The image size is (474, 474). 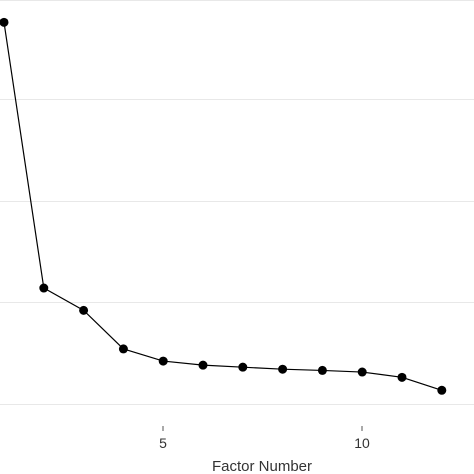 I want to click on x-tick-label-10: 10, so click(x=362, y=443).